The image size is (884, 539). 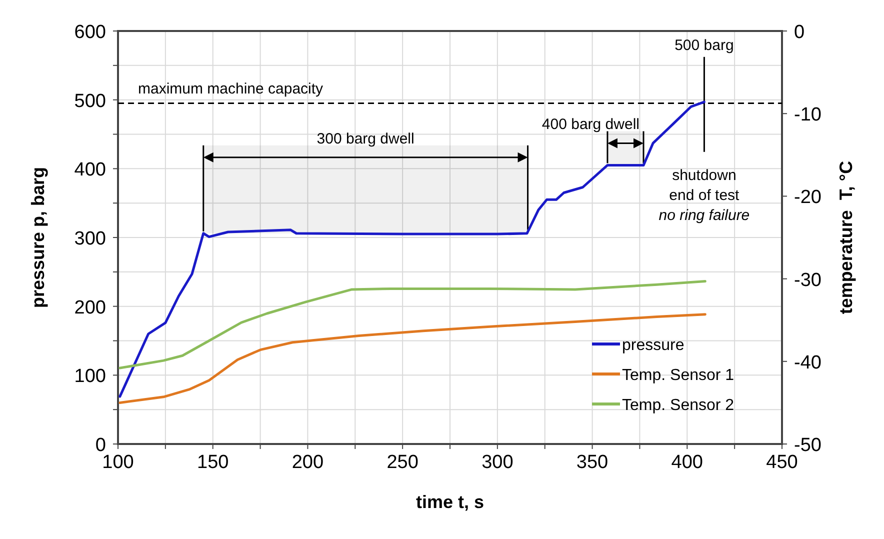 I want to click on legend-label: Temp. Sensor 2, so click(x=678, y=405).